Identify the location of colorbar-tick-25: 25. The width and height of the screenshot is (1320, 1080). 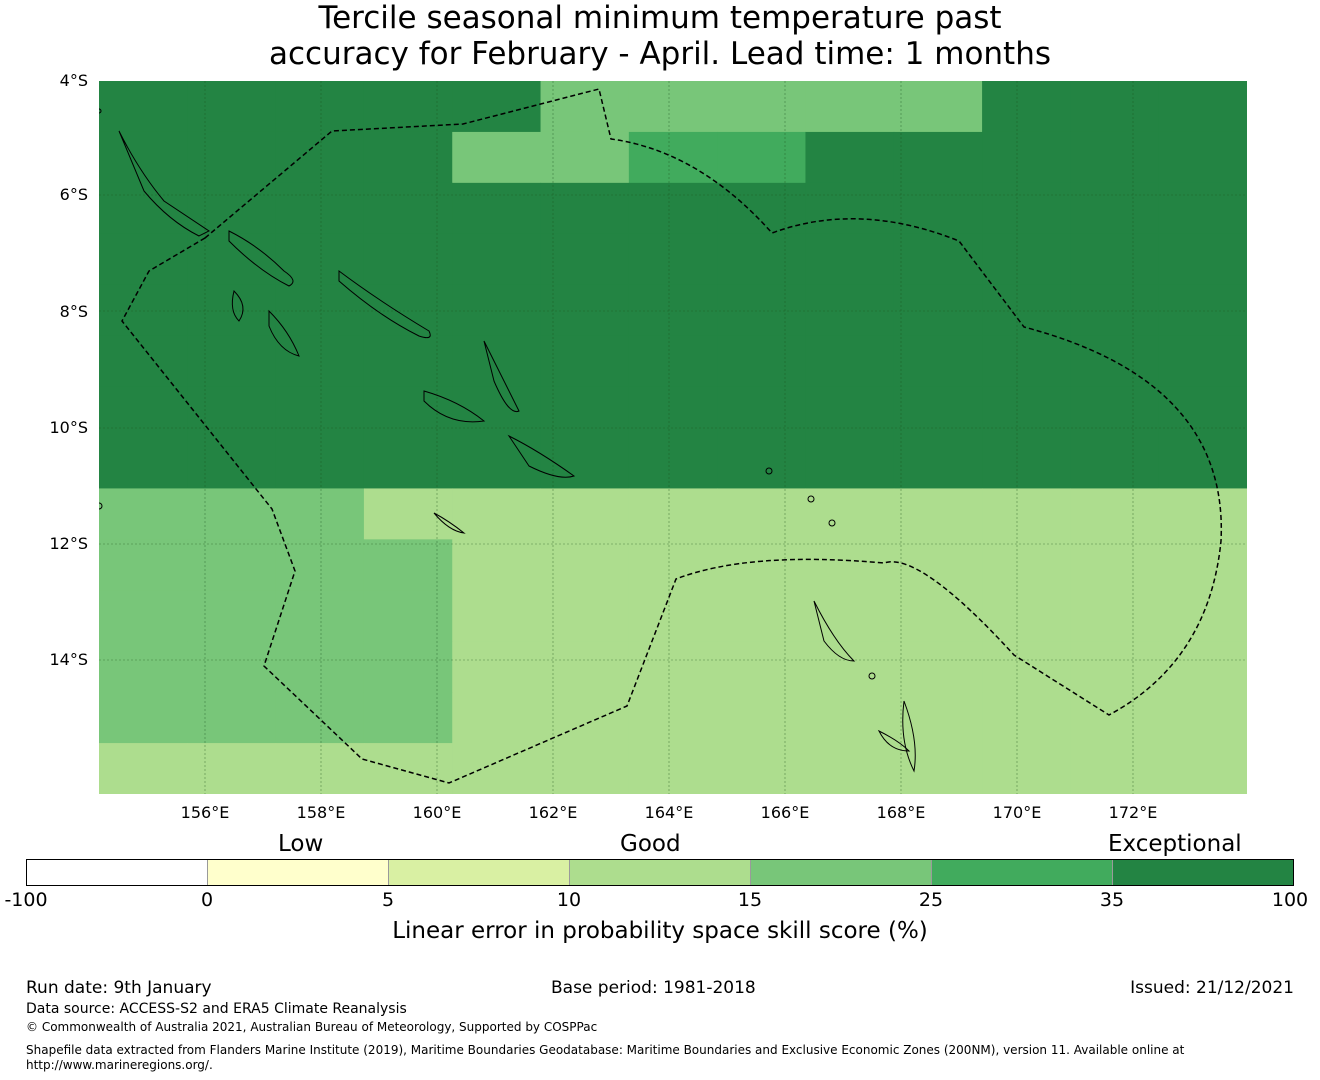
(931, 900).